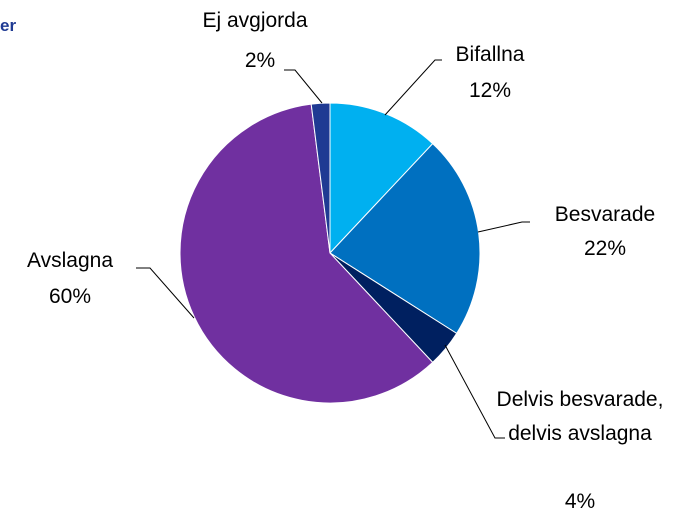  I want to click on slice-label: Delvis besvarade, delvis avslagna, so click(580, 416).